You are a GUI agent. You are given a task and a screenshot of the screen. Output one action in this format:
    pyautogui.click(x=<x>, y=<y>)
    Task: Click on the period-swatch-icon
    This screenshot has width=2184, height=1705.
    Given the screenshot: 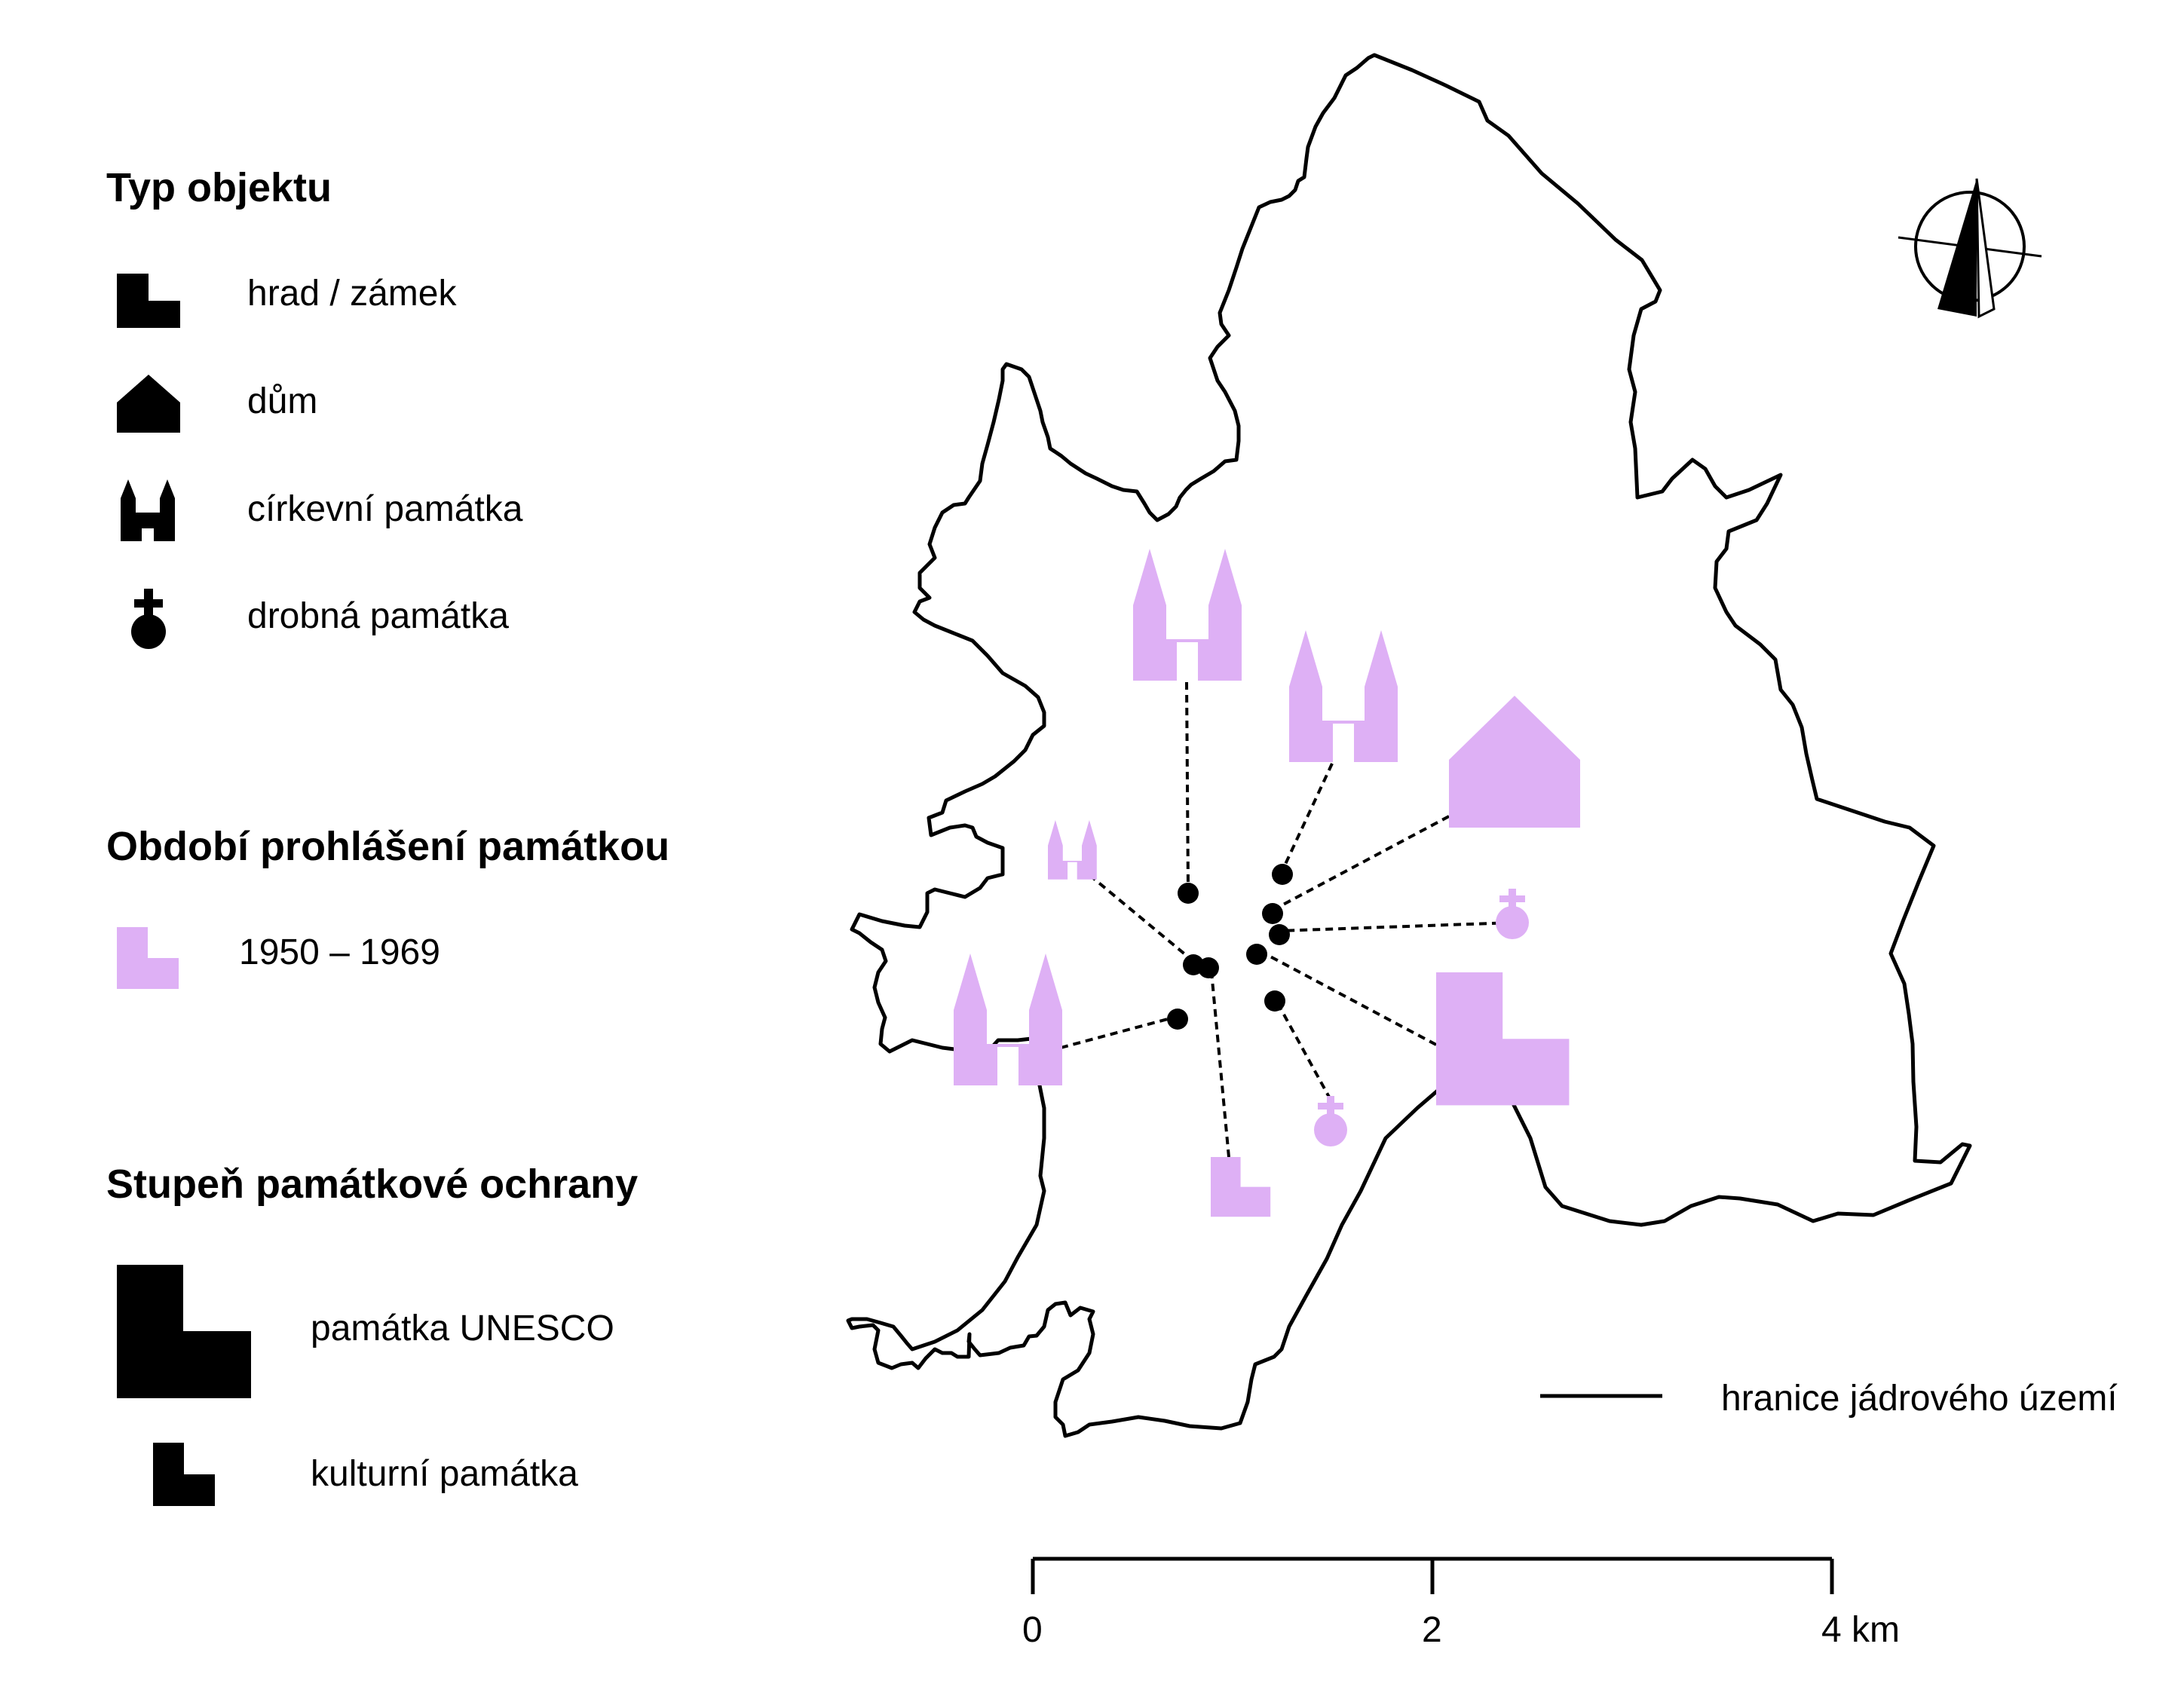 What is the action you would take?
    pyautogui.click(x=148, y=958)
    